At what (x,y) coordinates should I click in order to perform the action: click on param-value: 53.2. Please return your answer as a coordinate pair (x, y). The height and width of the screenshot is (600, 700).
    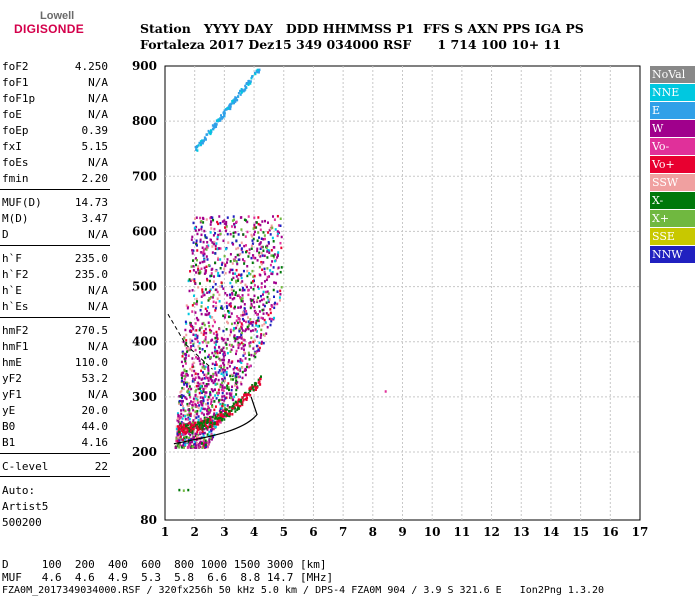
    Looking at the image, I should click on (95, 378).